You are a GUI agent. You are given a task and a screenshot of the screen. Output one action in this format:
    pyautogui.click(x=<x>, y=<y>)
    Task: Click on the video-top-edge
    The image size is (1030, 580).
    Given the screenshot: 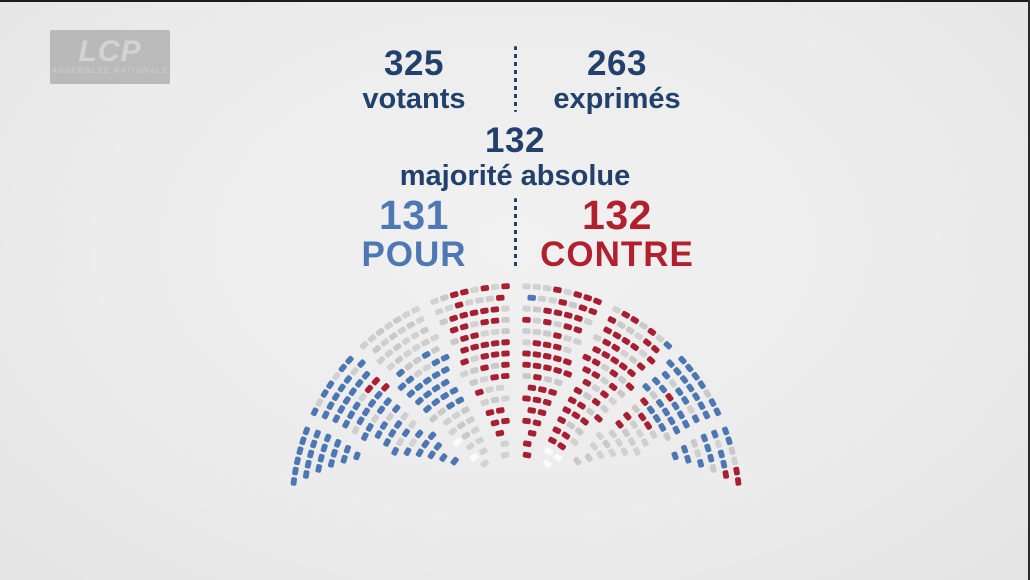 What is the action you would take?
    pyautogui.click(x=515, y=1)
    